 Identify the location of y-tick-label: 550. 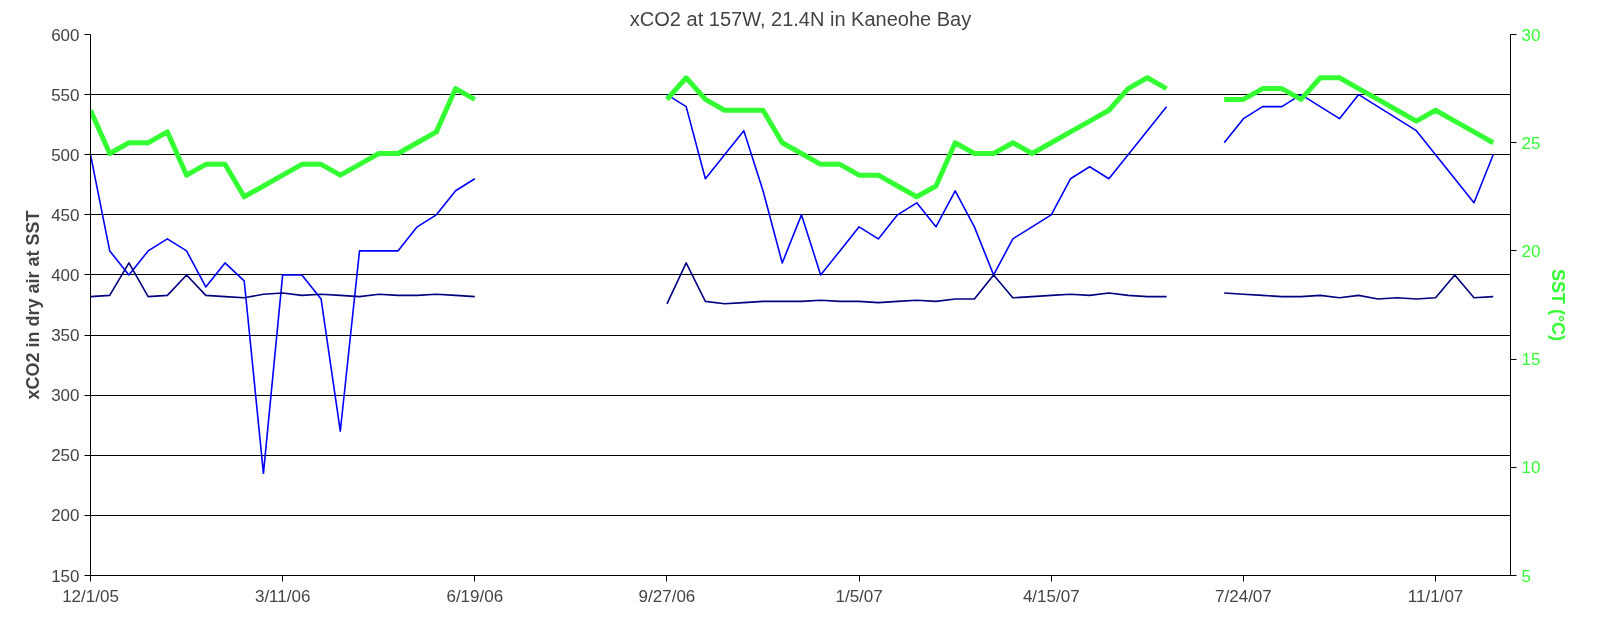
(65, 95).